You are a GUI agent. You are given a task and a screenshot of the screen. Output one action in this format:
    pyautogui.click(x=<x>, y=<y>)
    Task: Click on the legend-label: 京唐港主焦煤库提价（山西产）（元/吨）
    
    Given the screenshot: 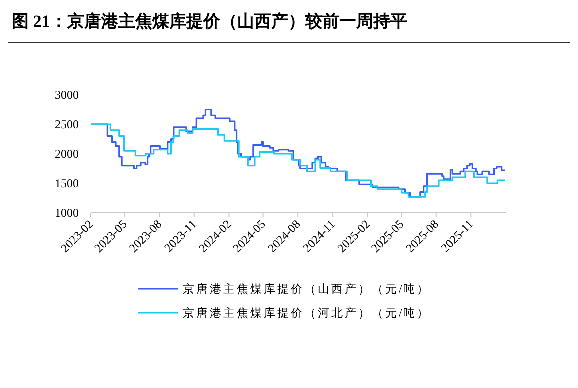 What is the action you would take?
    pyautogui.click(x=307, y=289)
    